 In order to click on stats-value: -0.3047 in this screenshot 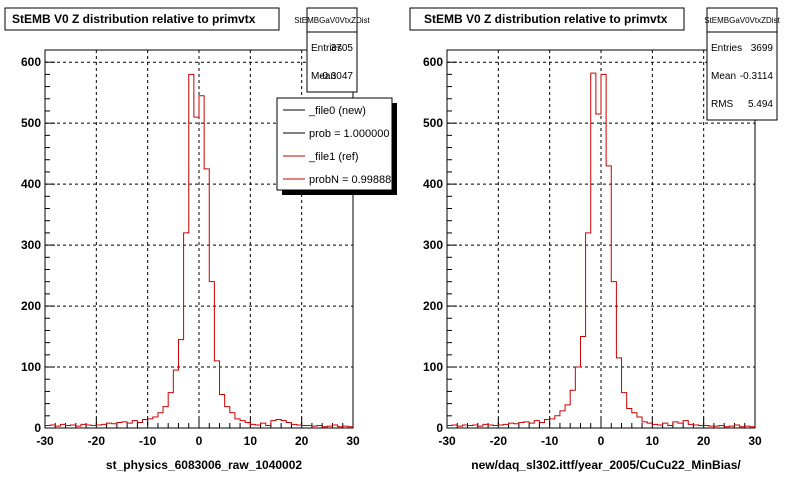, I will do `click(336, 76)`.